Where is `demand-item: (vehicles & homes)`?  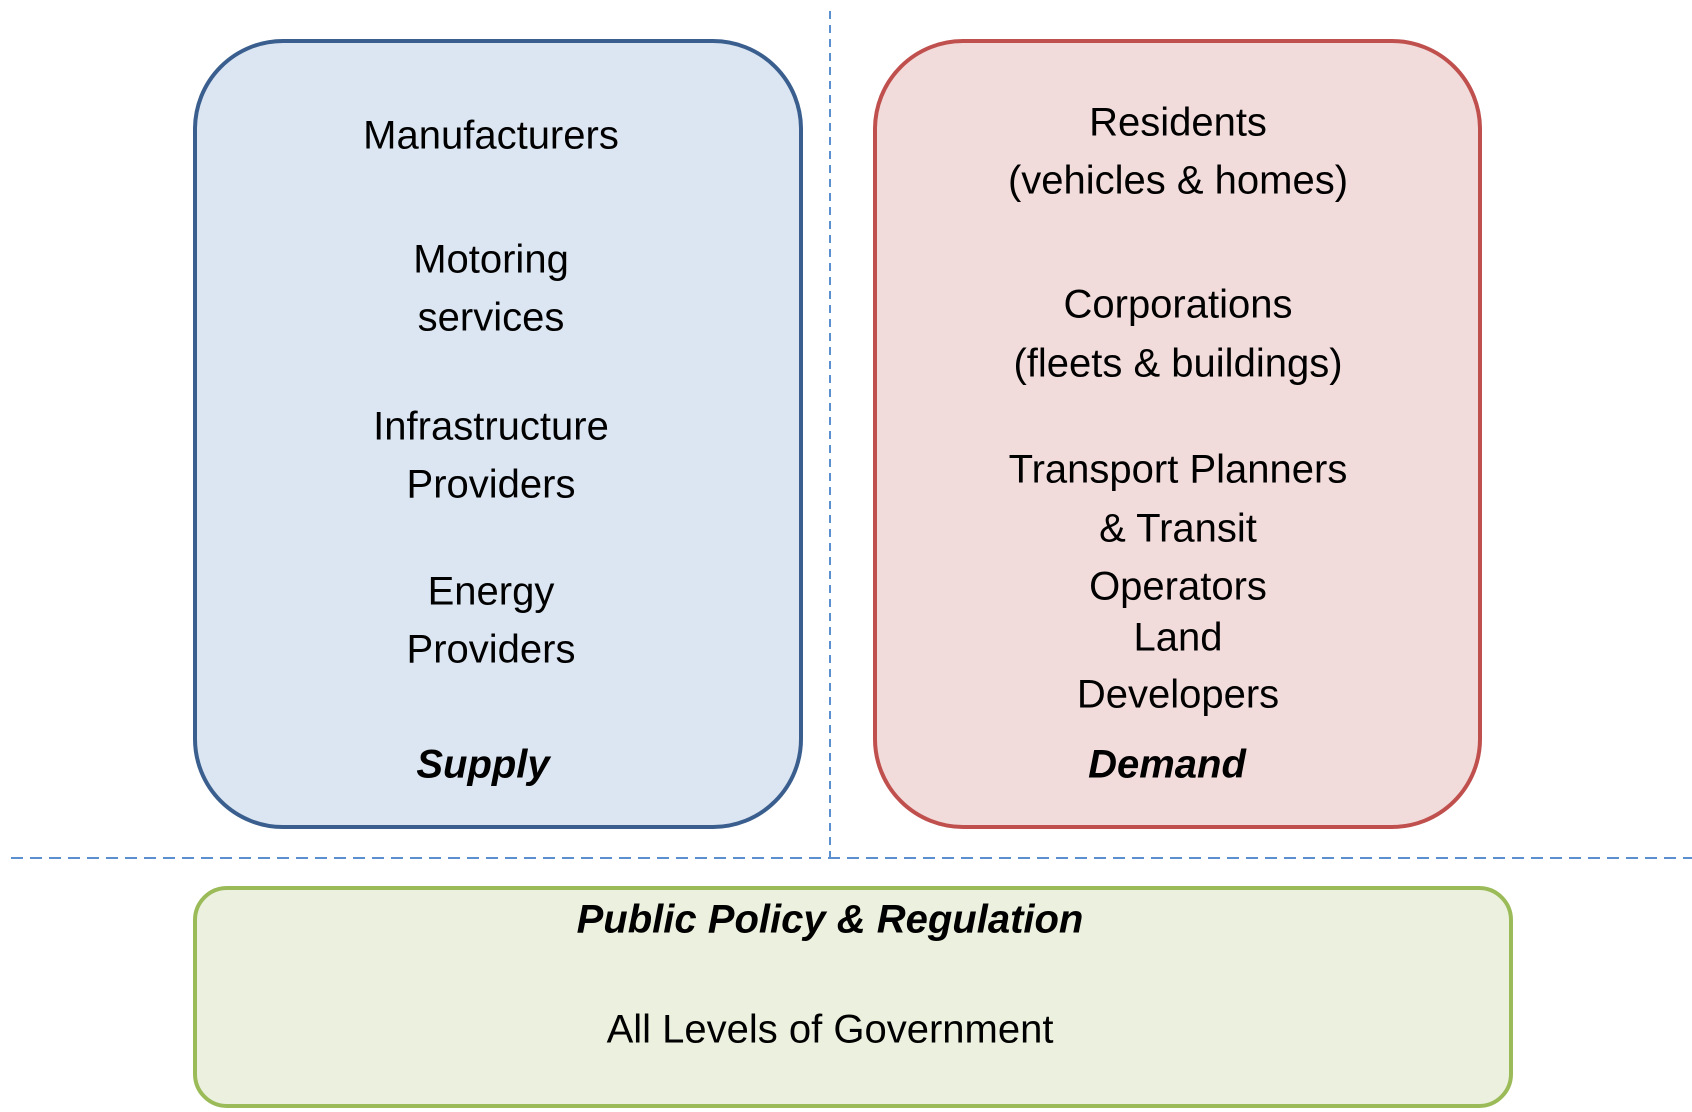 demand-item: (vehicles & homes) is located at coordinates (1178, 181).